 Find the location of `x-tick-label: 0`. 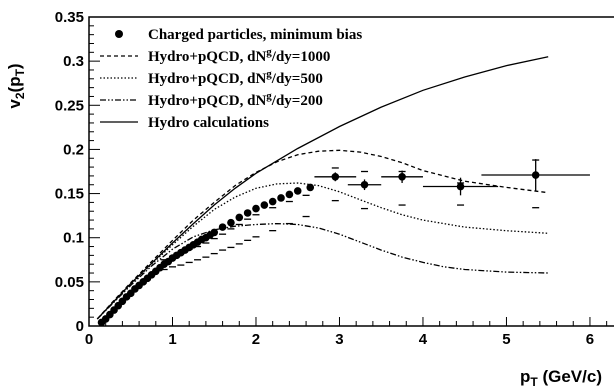

x-tick-label: 0 is located at coordinates (89, 339).